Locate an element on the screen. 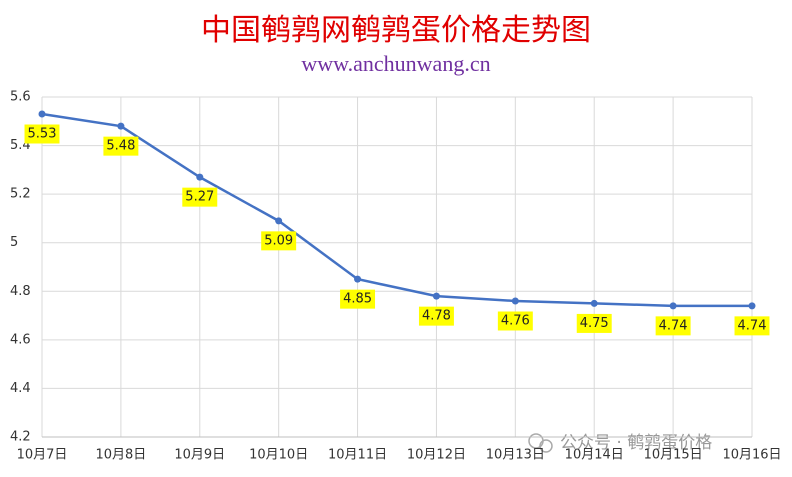 This screenshot has width=792, height=477. data-label: 4.85 is located at coordinates (358, 299).